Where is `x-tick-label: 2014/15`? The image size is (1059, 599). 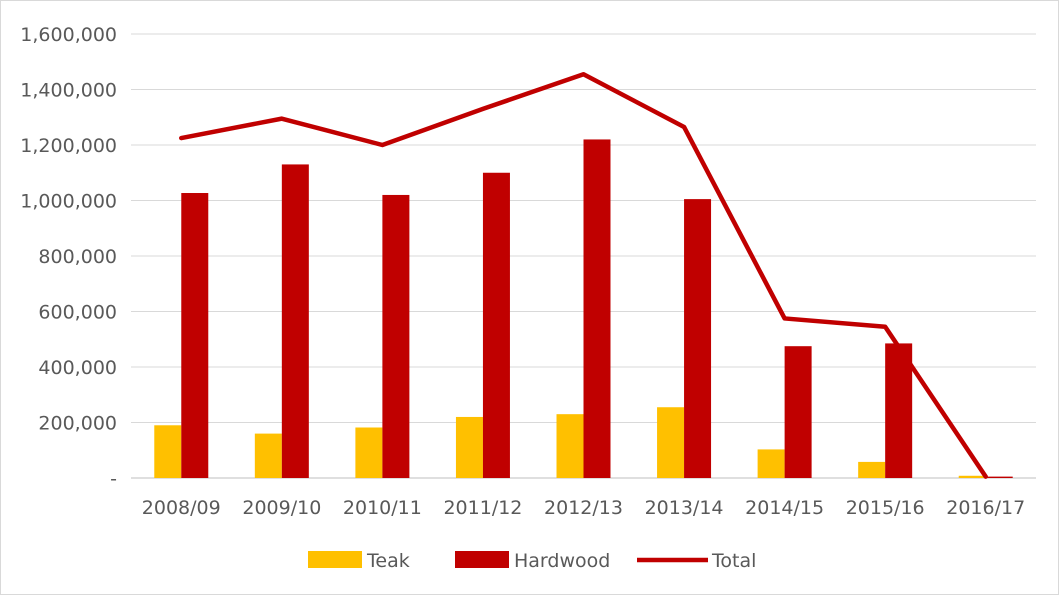 x-tick-label: 2014/15 is located at coordinates (784, 508).